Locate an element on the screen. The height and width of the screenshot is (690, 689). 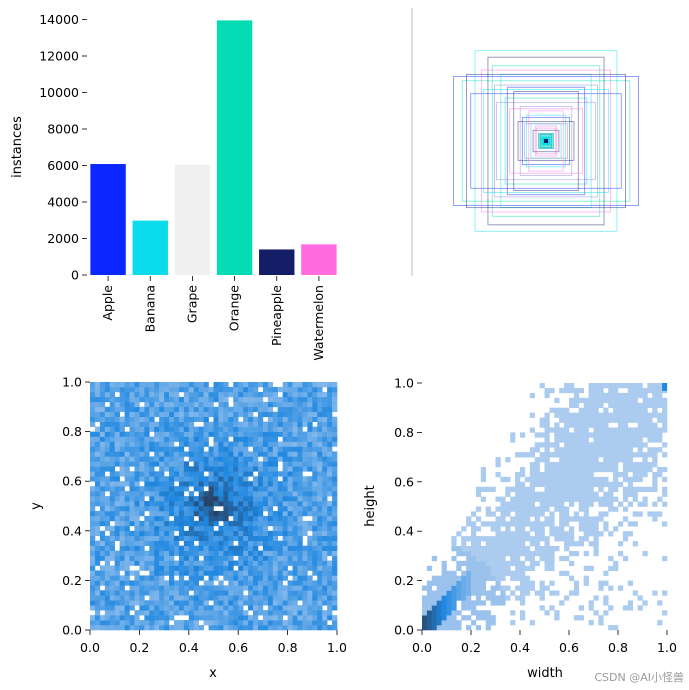
box-outline is located at coordinates (546, 141).